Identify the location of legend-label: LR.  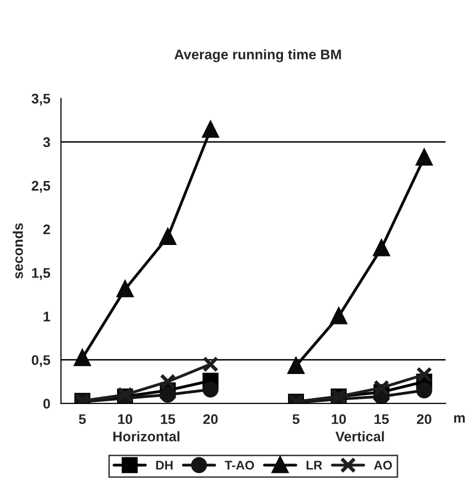
(314, 465).